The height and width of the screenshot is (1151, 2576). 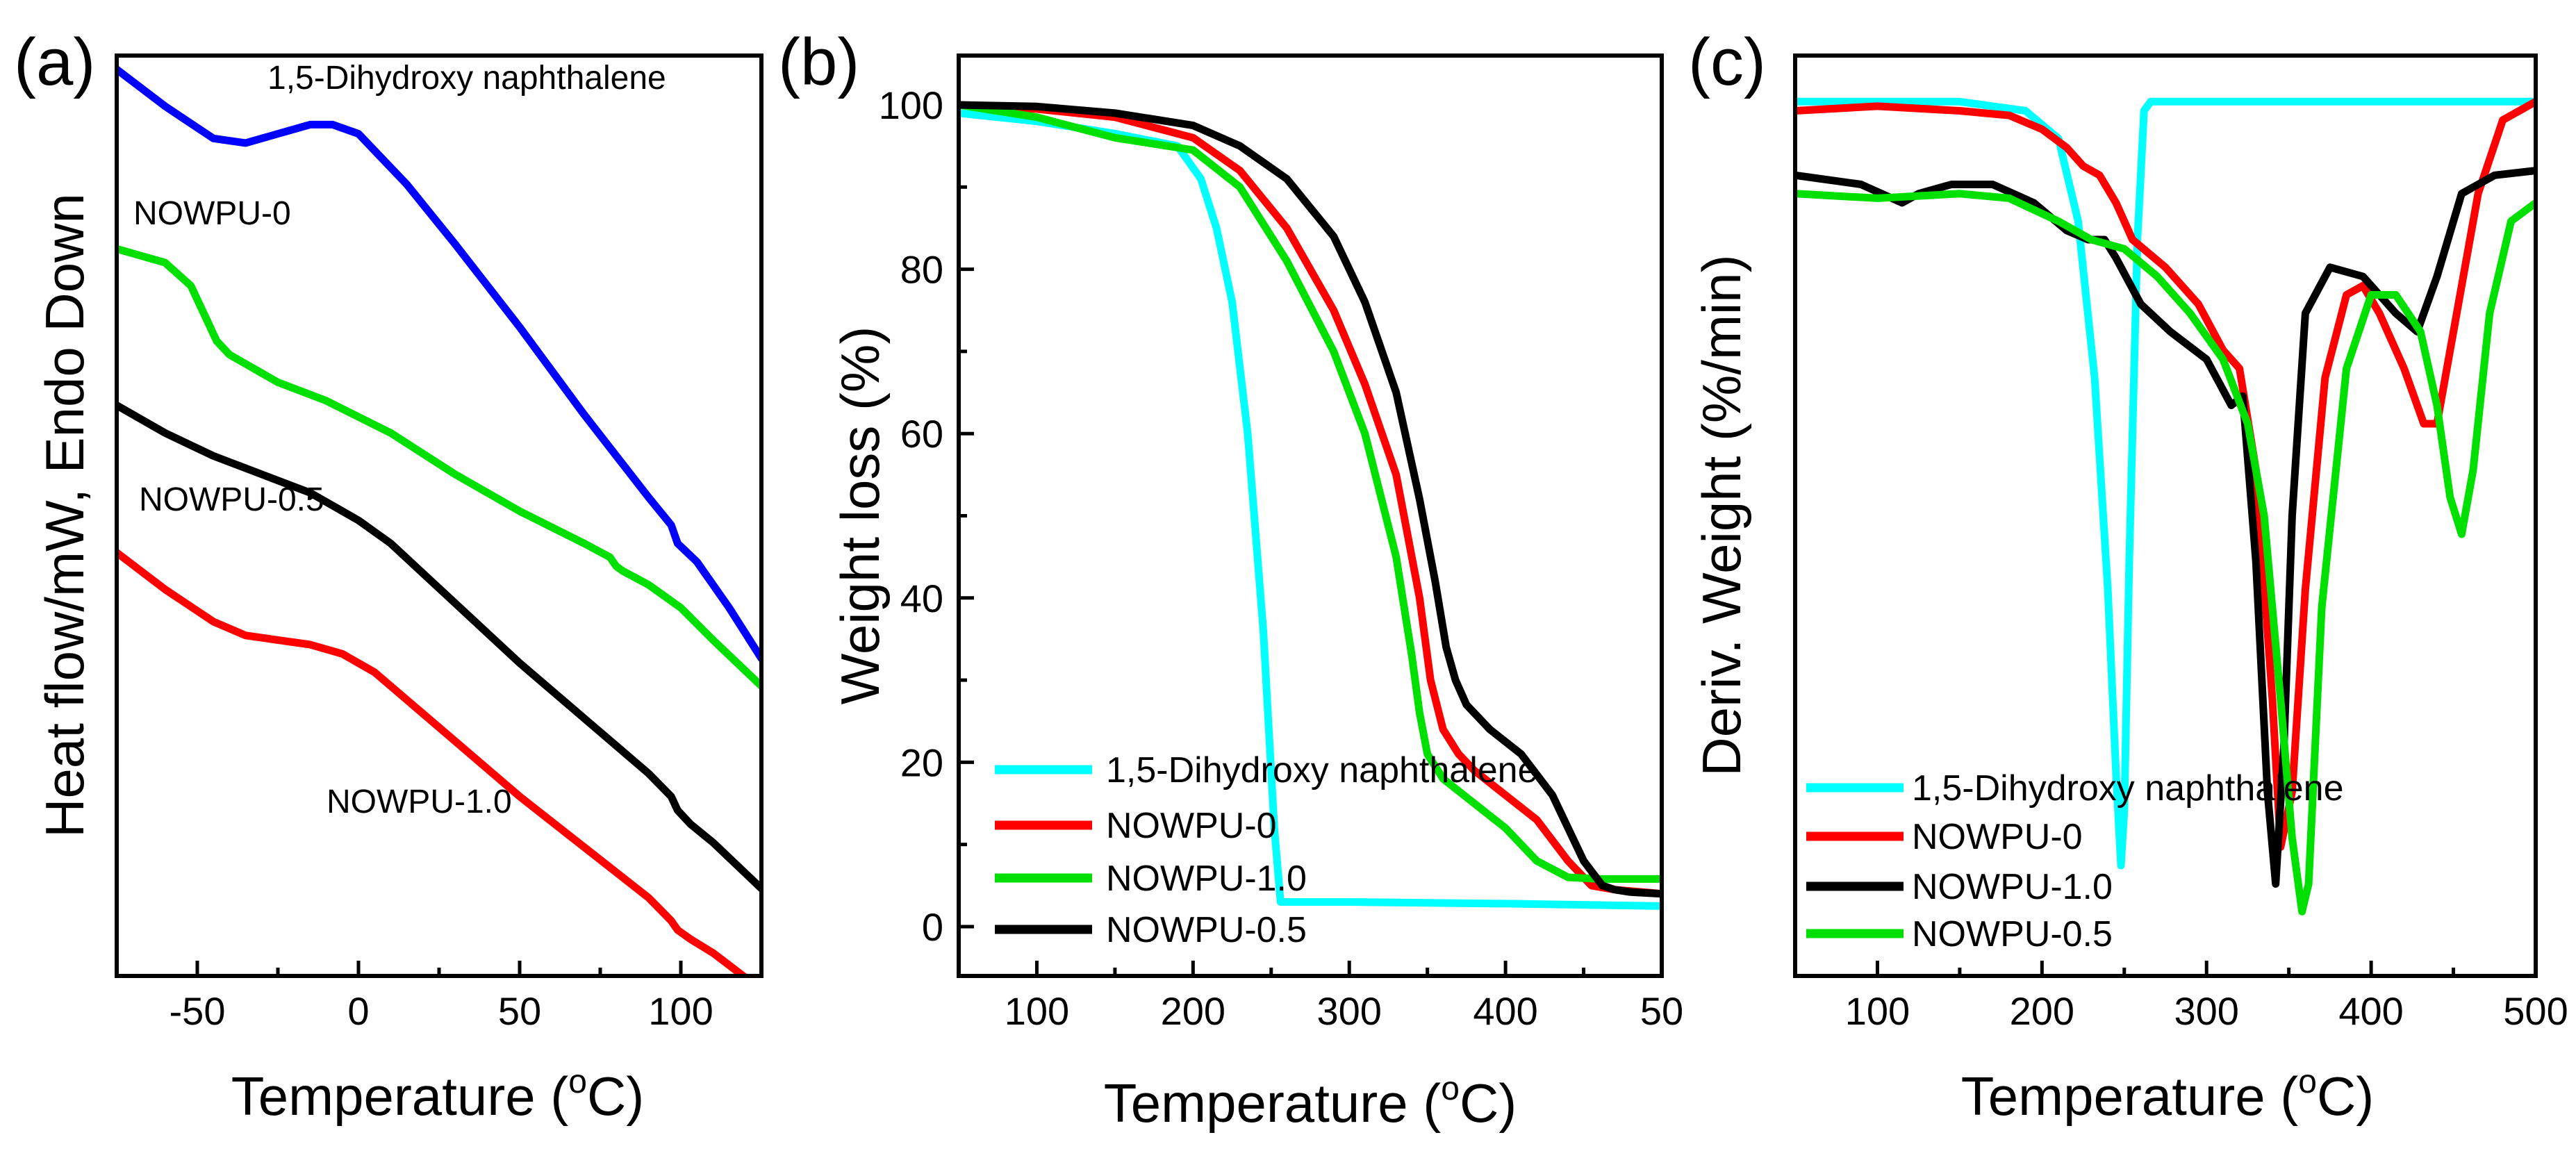 What do you see at coordinates (922, 270) in the screenshot?
I see `panel-b-y-tick-label: 80` at bounding box center [922, 270].